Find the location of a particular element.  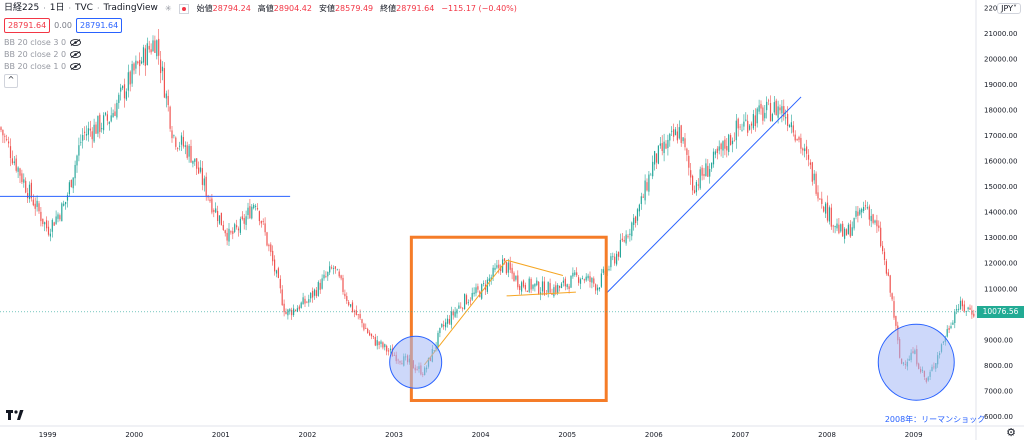

indicator-row-bb3: BB 20 close 3 0 is located at coordinates (262, 42).